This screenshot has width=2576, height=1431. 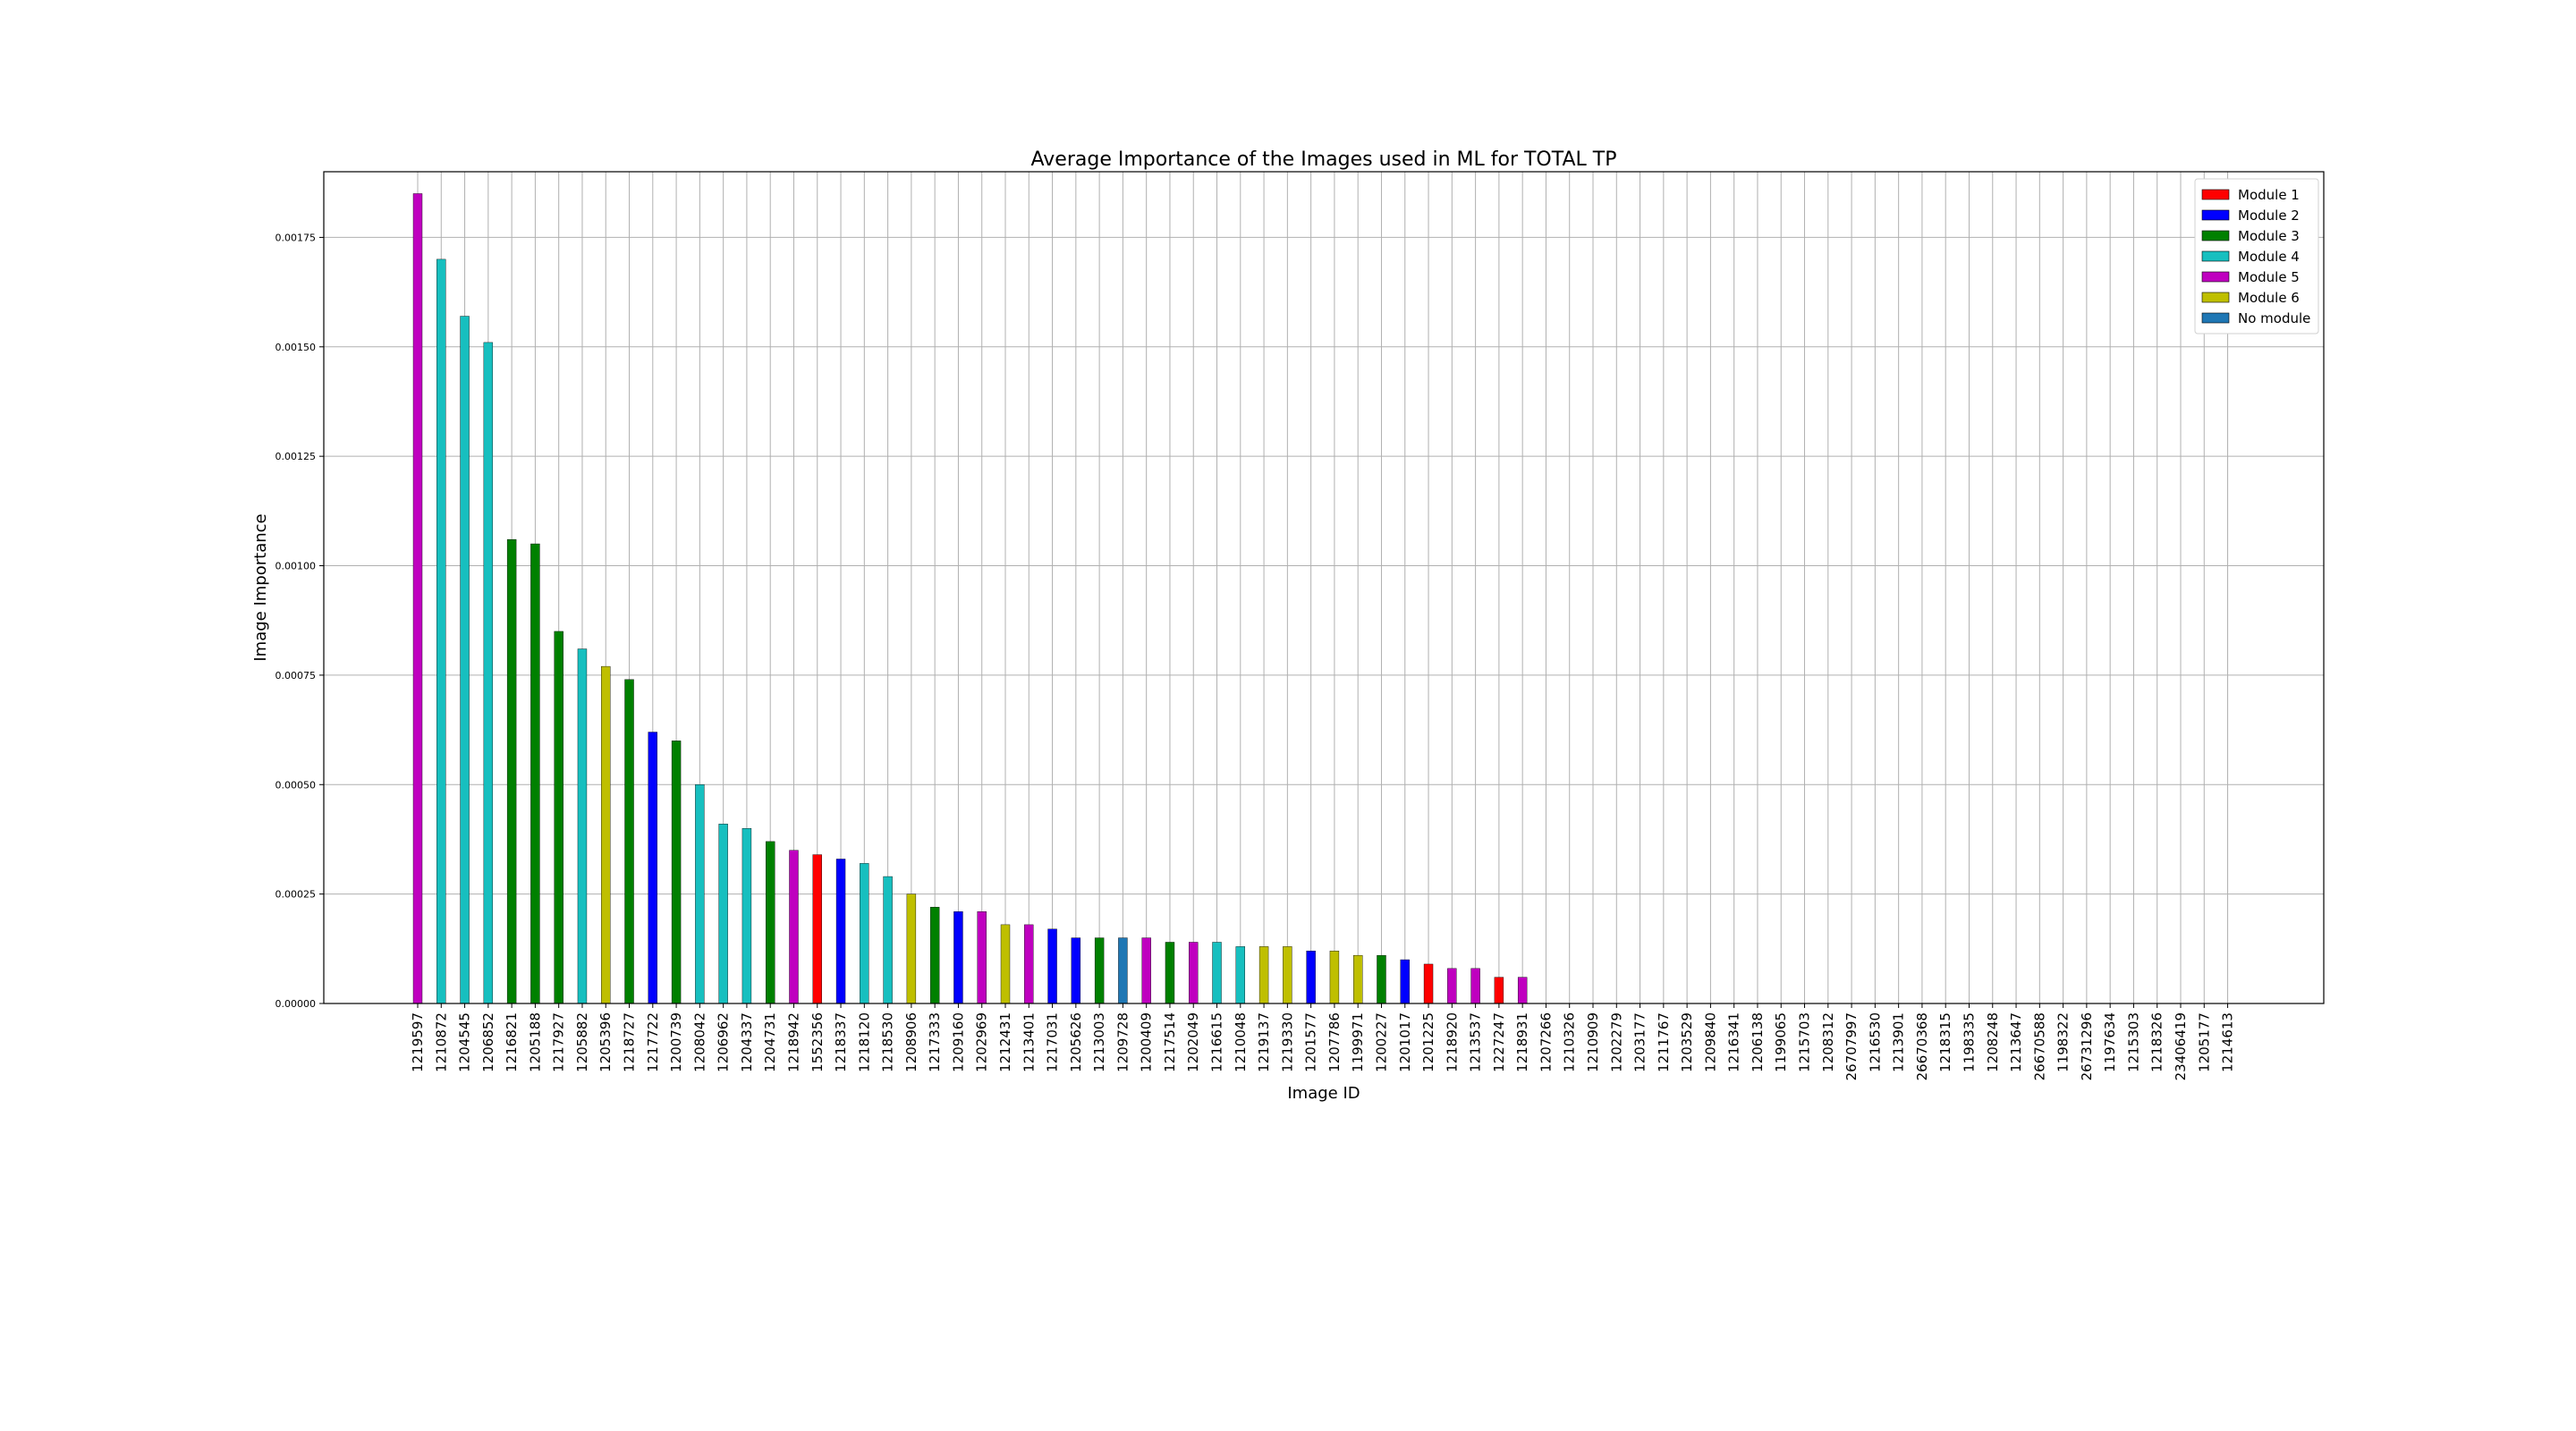 What do you see at coordinates (1452, 1042) in the screenshot?
I see `x-tick-label: 1218920` at bounding box center [1452, 1042].